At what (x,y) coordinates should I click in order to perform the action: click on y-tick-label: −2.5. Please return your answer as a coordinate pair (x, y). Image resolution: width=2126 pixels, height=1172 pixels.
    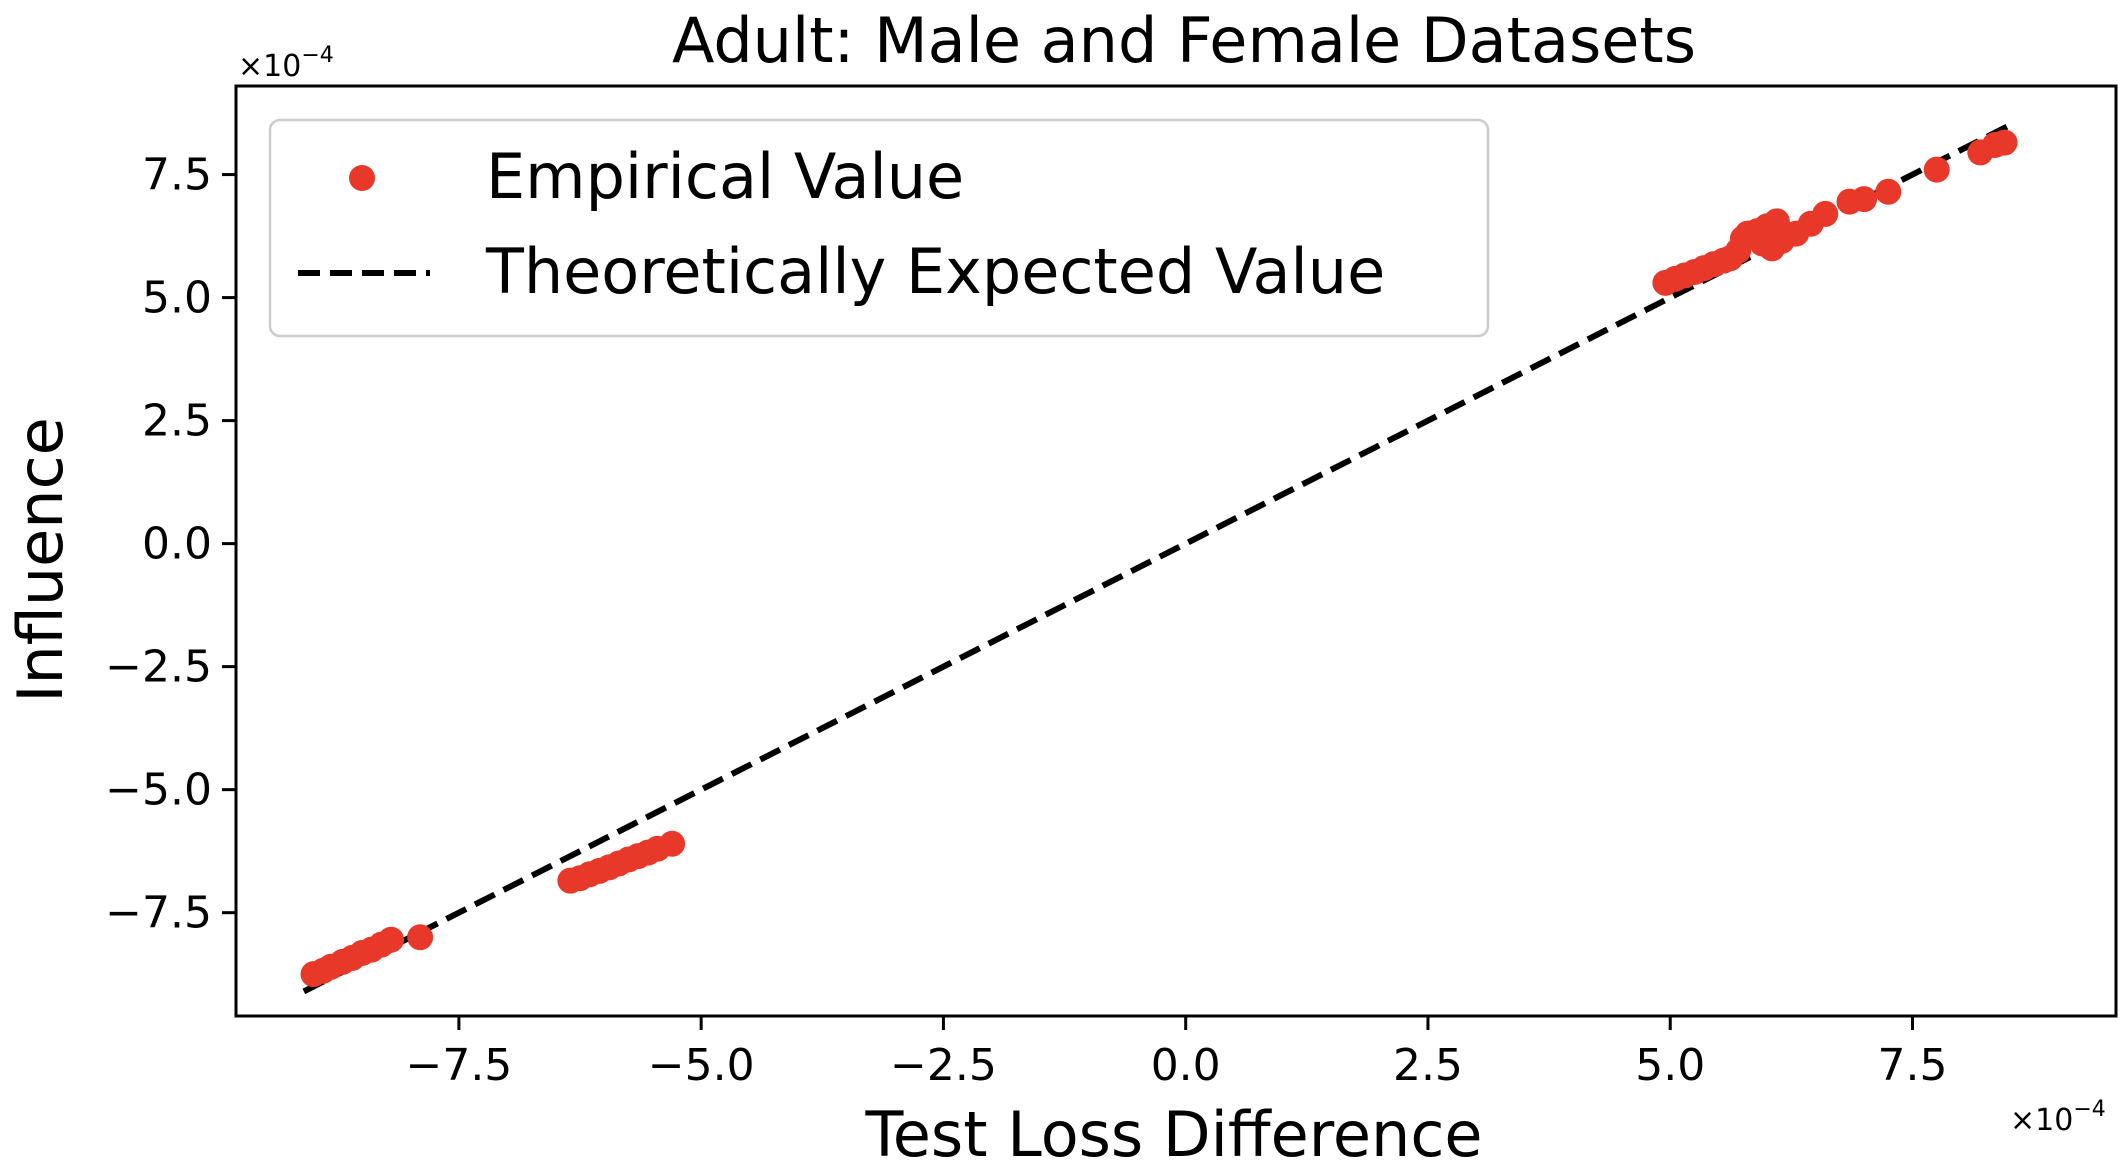
    Looking at the image, I should click on (158, 667).